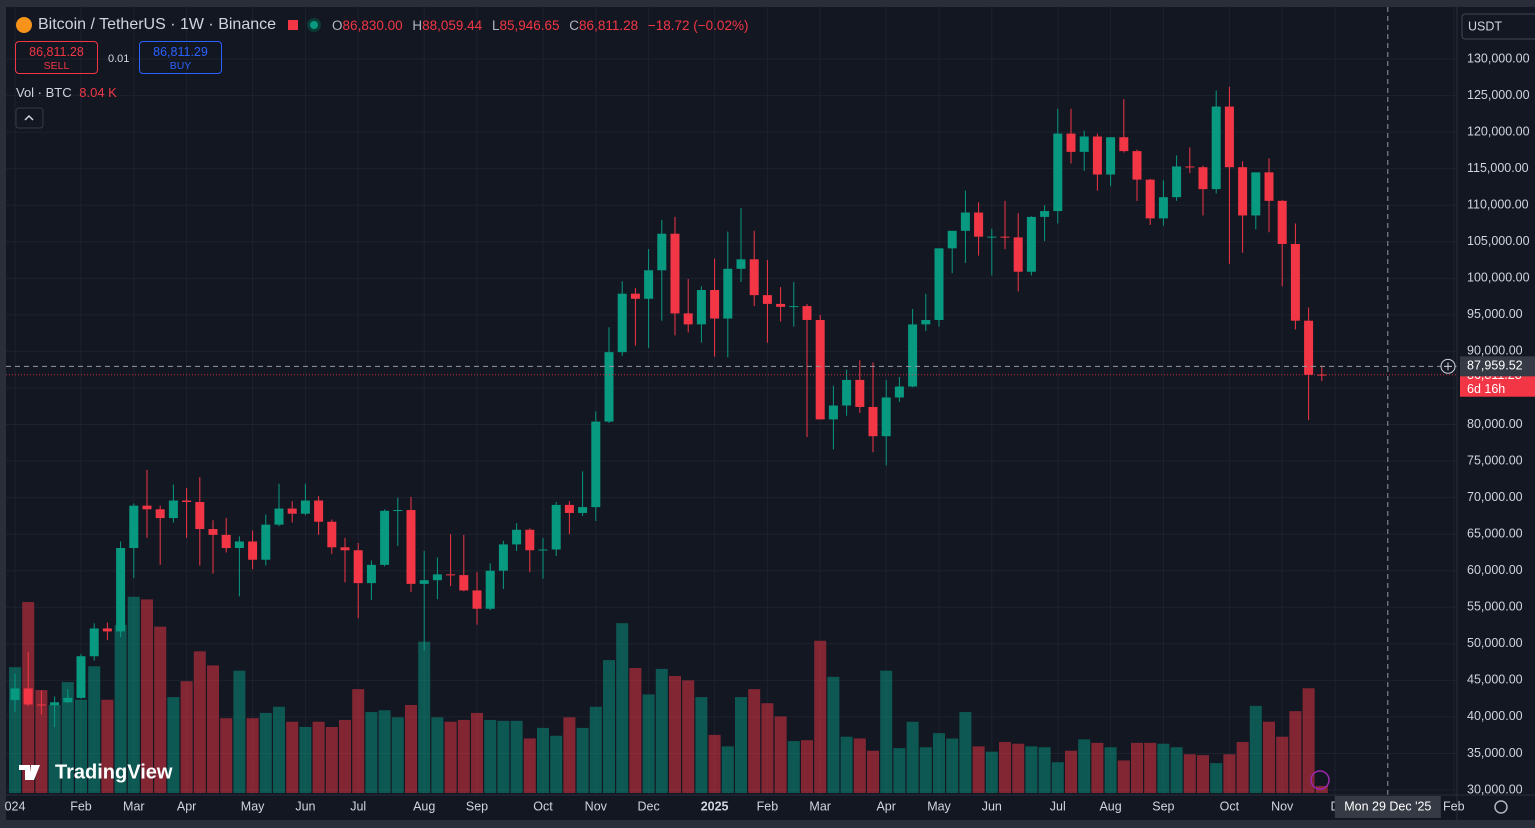 This screenshot has width=1535, height=828. I want to click on x-tick-label: Feb, so click(768, 806).